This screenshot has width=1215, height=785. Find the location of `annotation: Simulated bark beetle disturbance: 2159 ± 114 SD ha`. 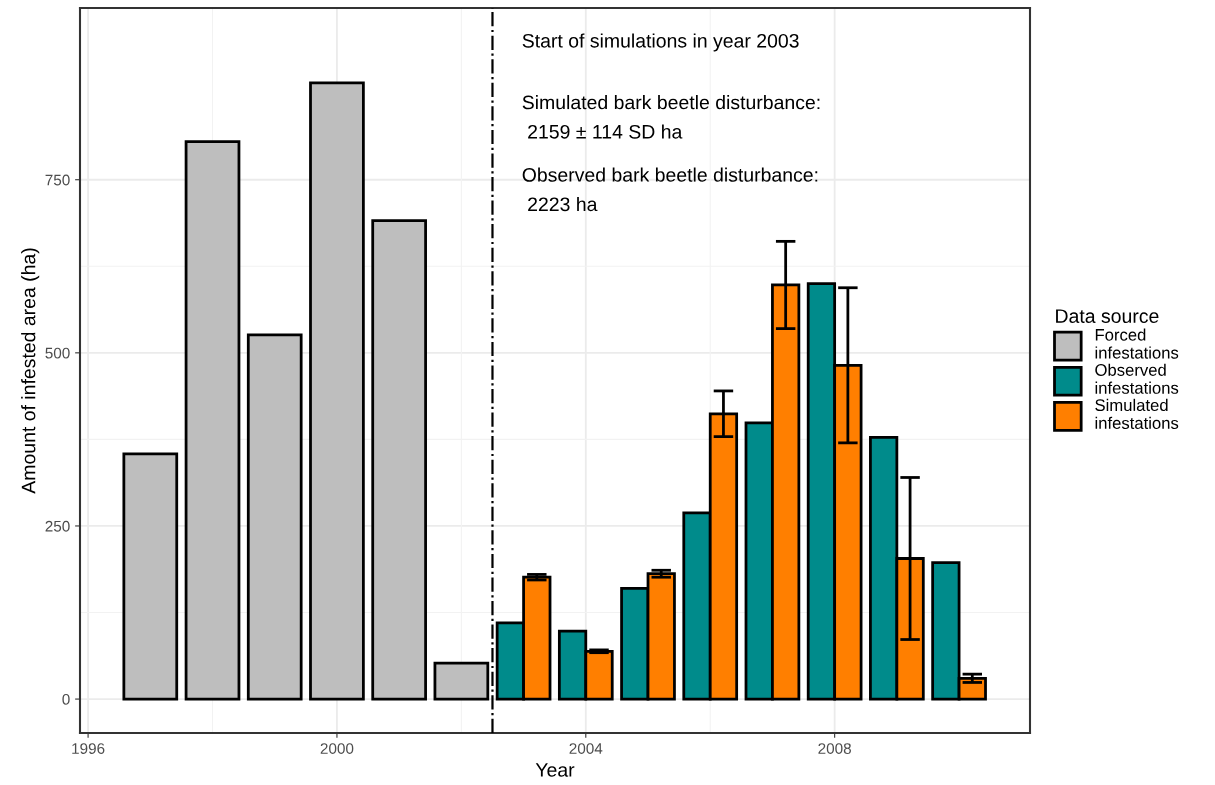

annotation: Simulated bark beetle disturbance: 2159 ± 114 SD ha is located at coordinates (671, 117).